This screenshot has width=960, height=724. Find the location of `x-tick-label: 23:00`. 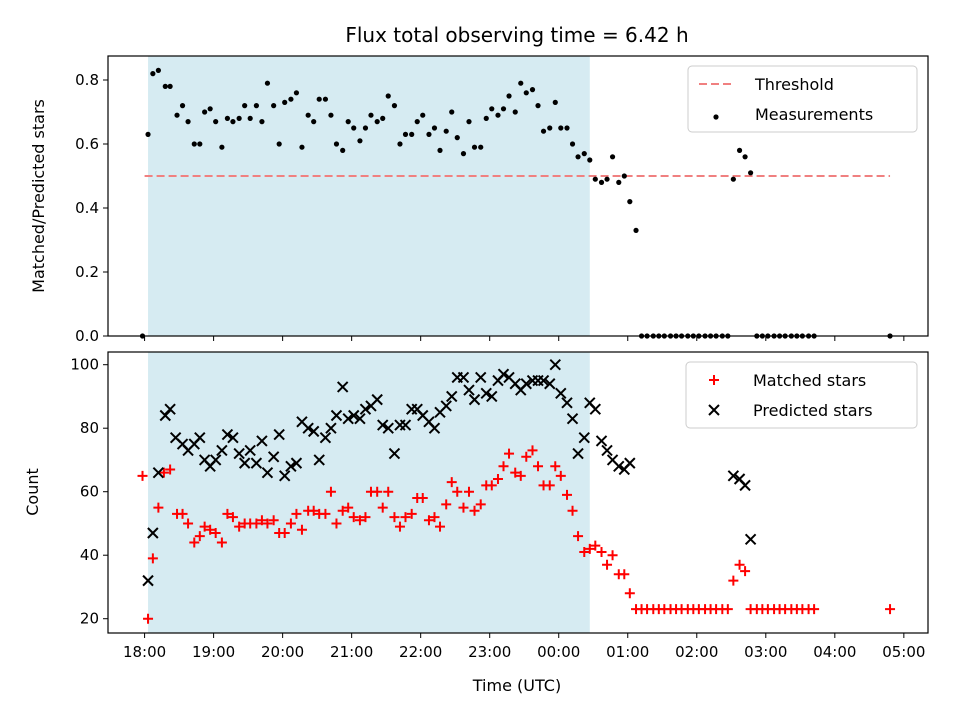

x-tick-label: 23:00 is located at coordinates (489, 652).